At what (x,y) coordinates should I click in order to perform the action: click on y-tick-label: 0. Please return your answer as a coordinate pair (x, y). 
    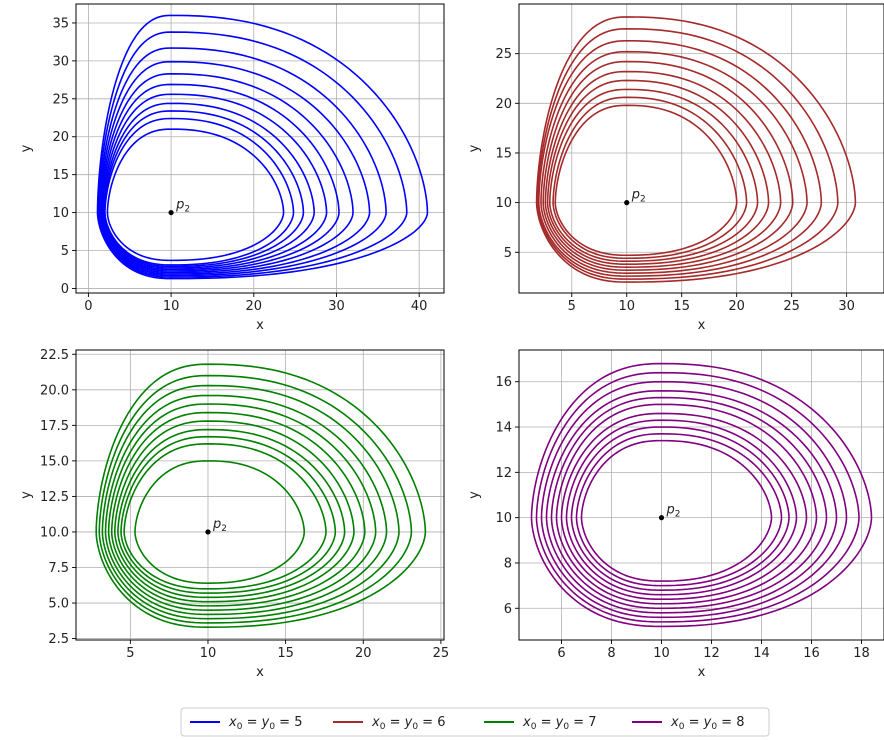
    Looking at the image, I should click on (65, 289).